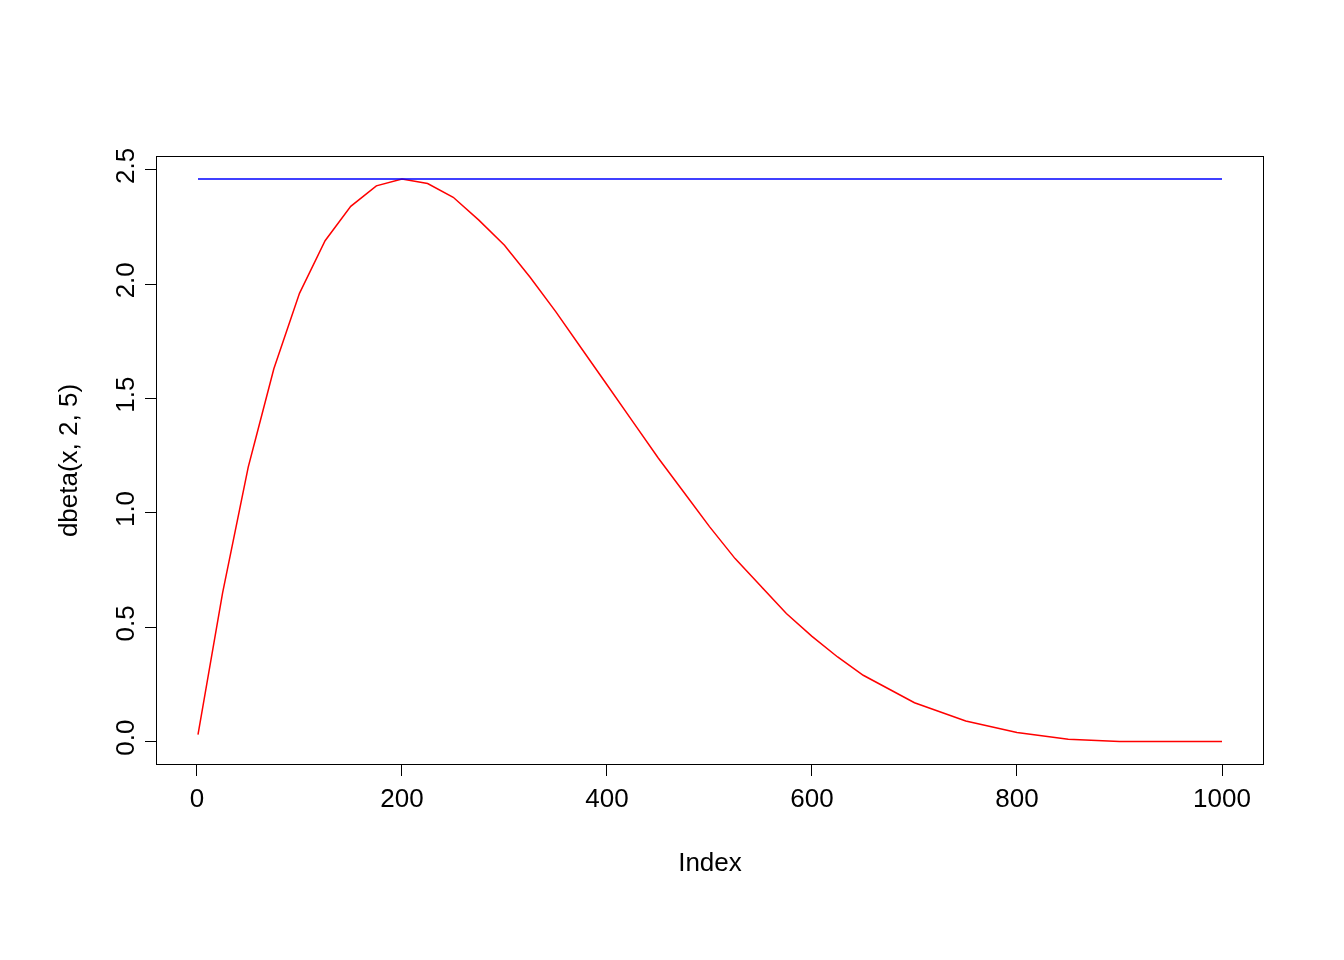  I want to click on x-tick-label: 0, so click(197, 798).